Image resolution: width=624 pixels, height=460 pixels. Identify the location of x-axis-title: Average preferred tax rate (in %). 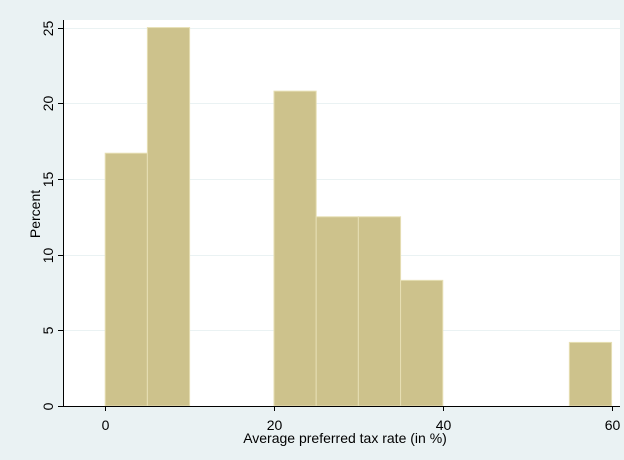
(345, 438).